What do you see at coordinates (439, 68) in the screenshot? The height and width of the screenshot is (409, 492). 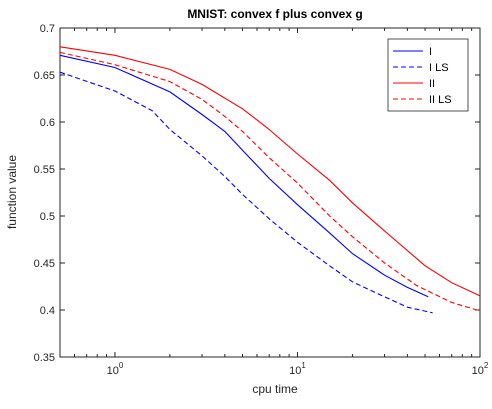 I see `legend-label: I LS` at bounding box center [439, 68].